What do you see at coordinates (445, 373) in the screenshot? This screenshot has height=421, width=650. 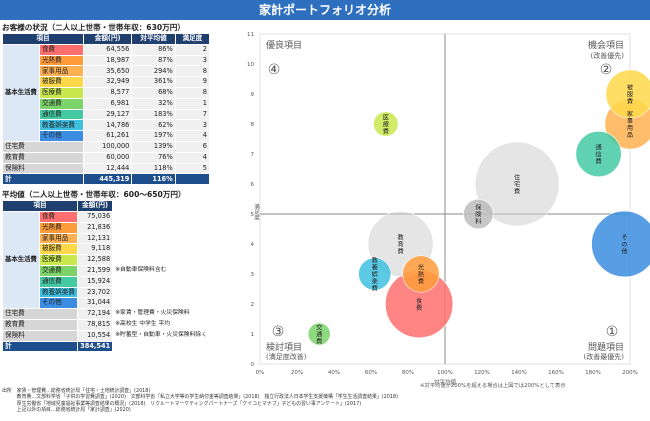 I see `x-tick-label: 100%` at bounding box center [445, 373].